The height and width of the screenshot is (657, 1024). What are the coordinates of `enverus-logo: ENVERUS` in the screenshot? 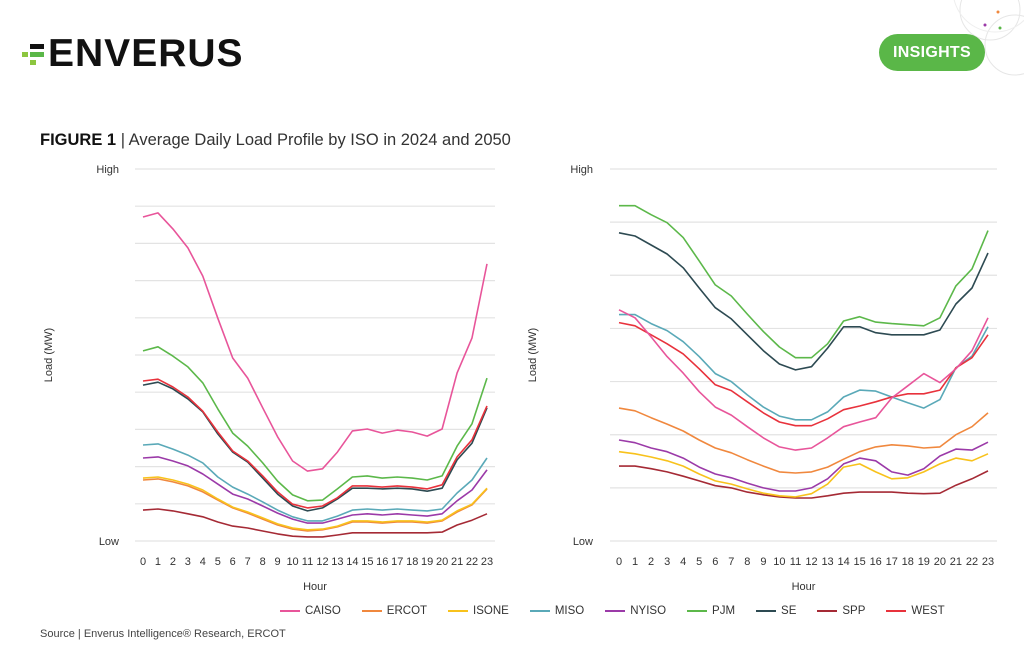 It's located at (133, 54).